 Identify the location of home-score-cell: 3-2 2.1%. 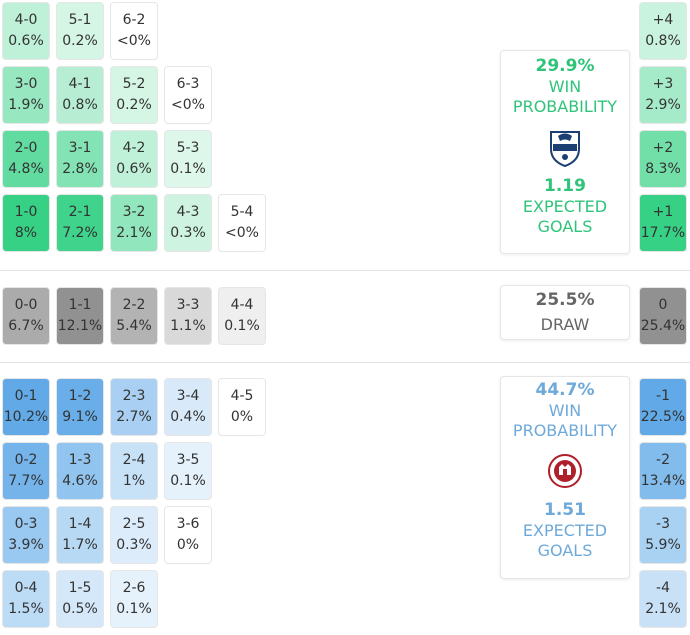
(134, 223).